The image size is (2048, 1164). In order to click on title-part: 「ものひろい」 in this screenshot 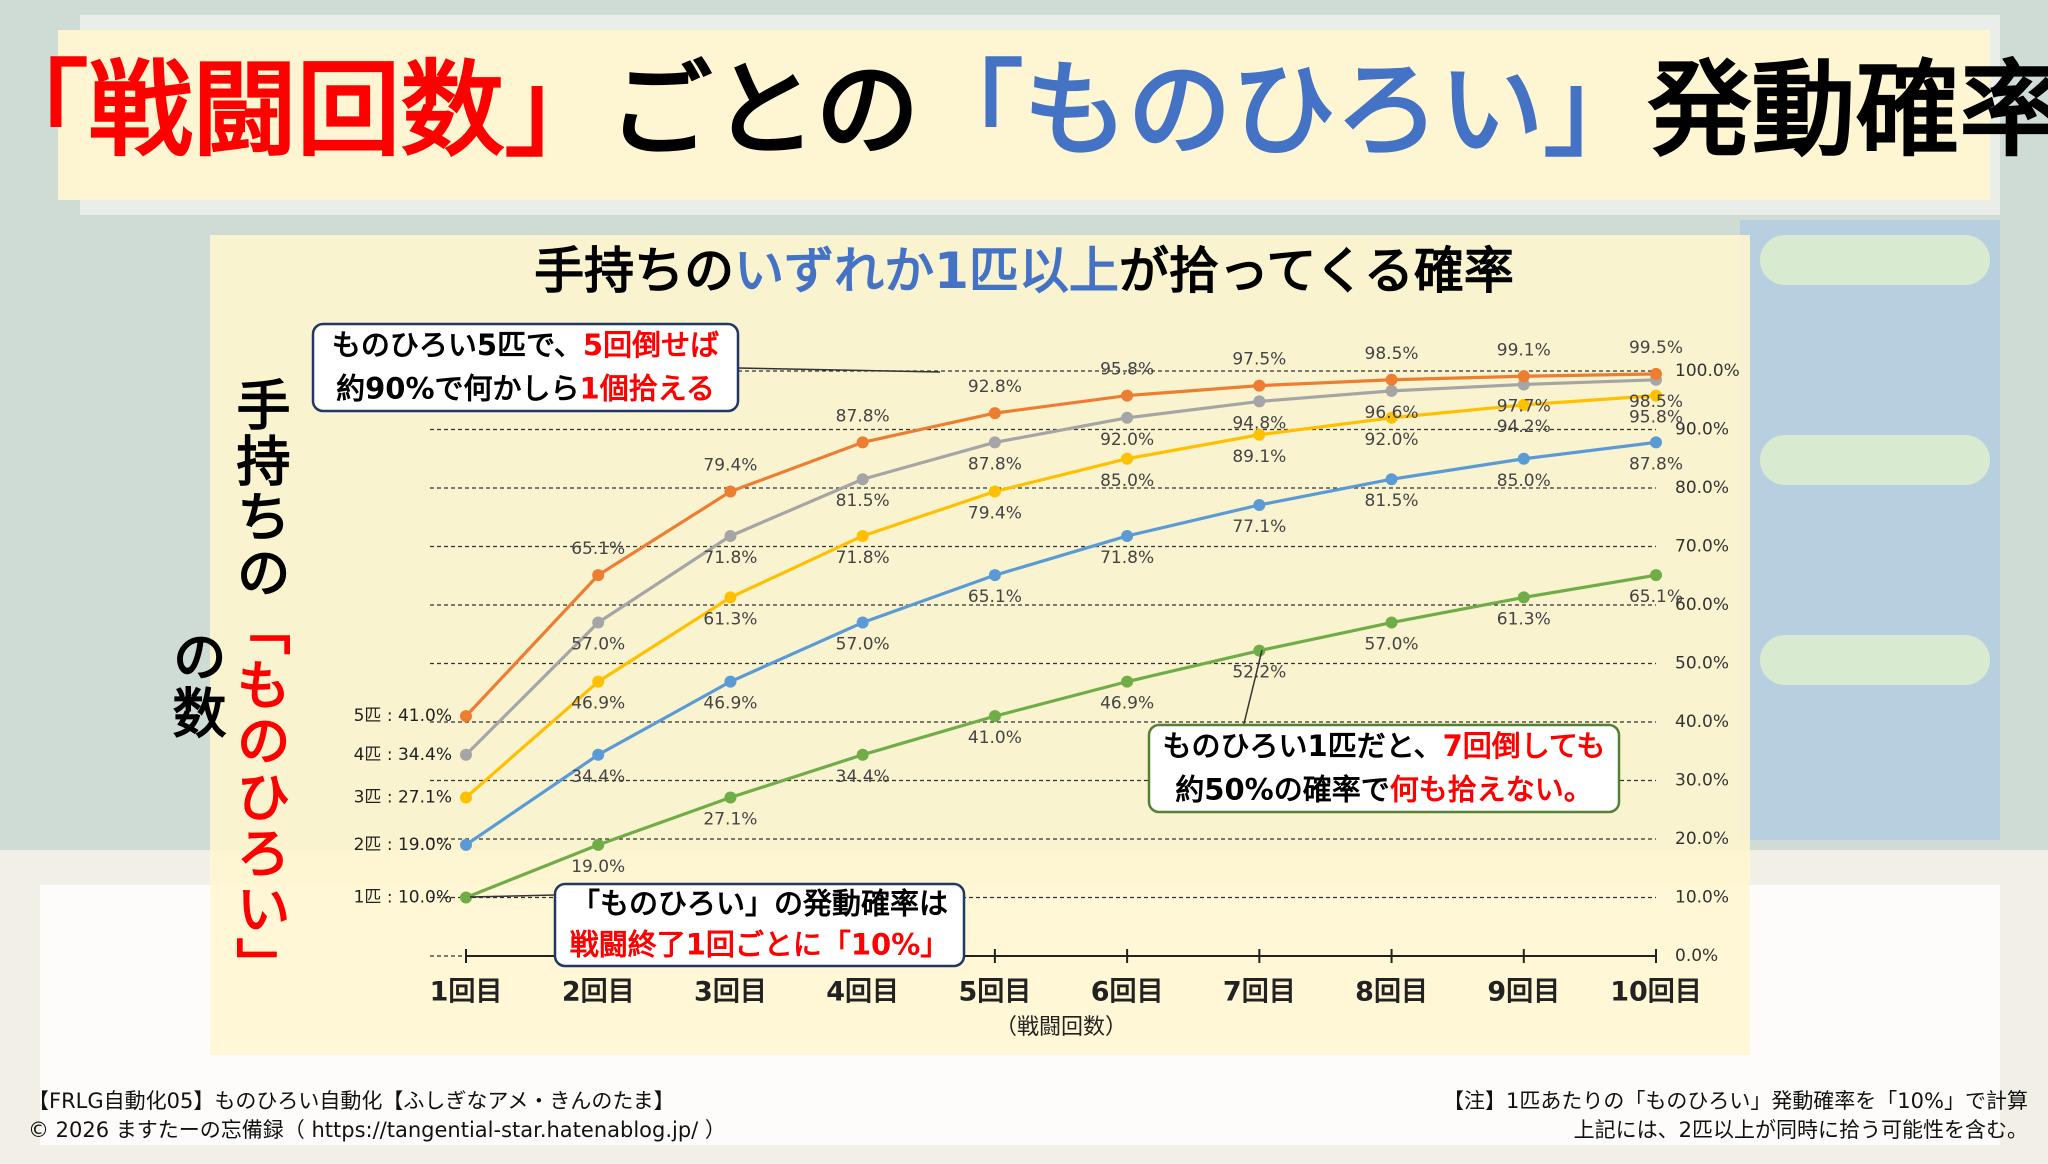, I will do `click(1283, 110)`.